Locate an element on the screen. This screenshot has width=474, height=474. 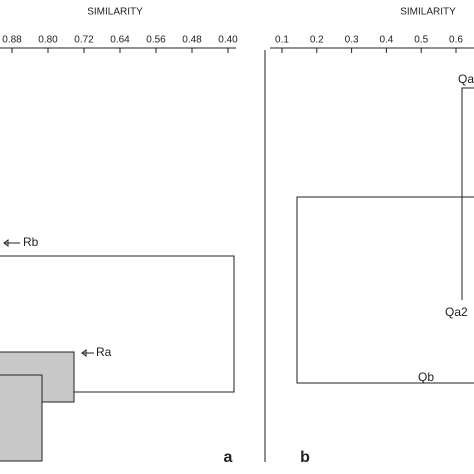
panel-letter: b is located at coordinates (305, 457).